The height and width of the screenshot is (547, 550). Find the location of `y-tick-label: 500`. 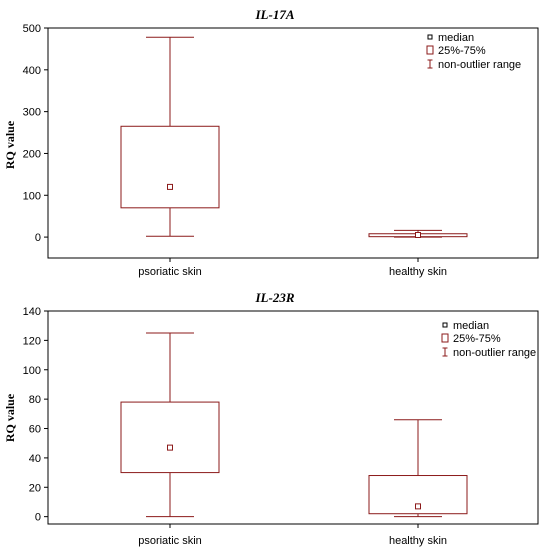

y-tick-label: 500 is located at coordinates (32, 29).